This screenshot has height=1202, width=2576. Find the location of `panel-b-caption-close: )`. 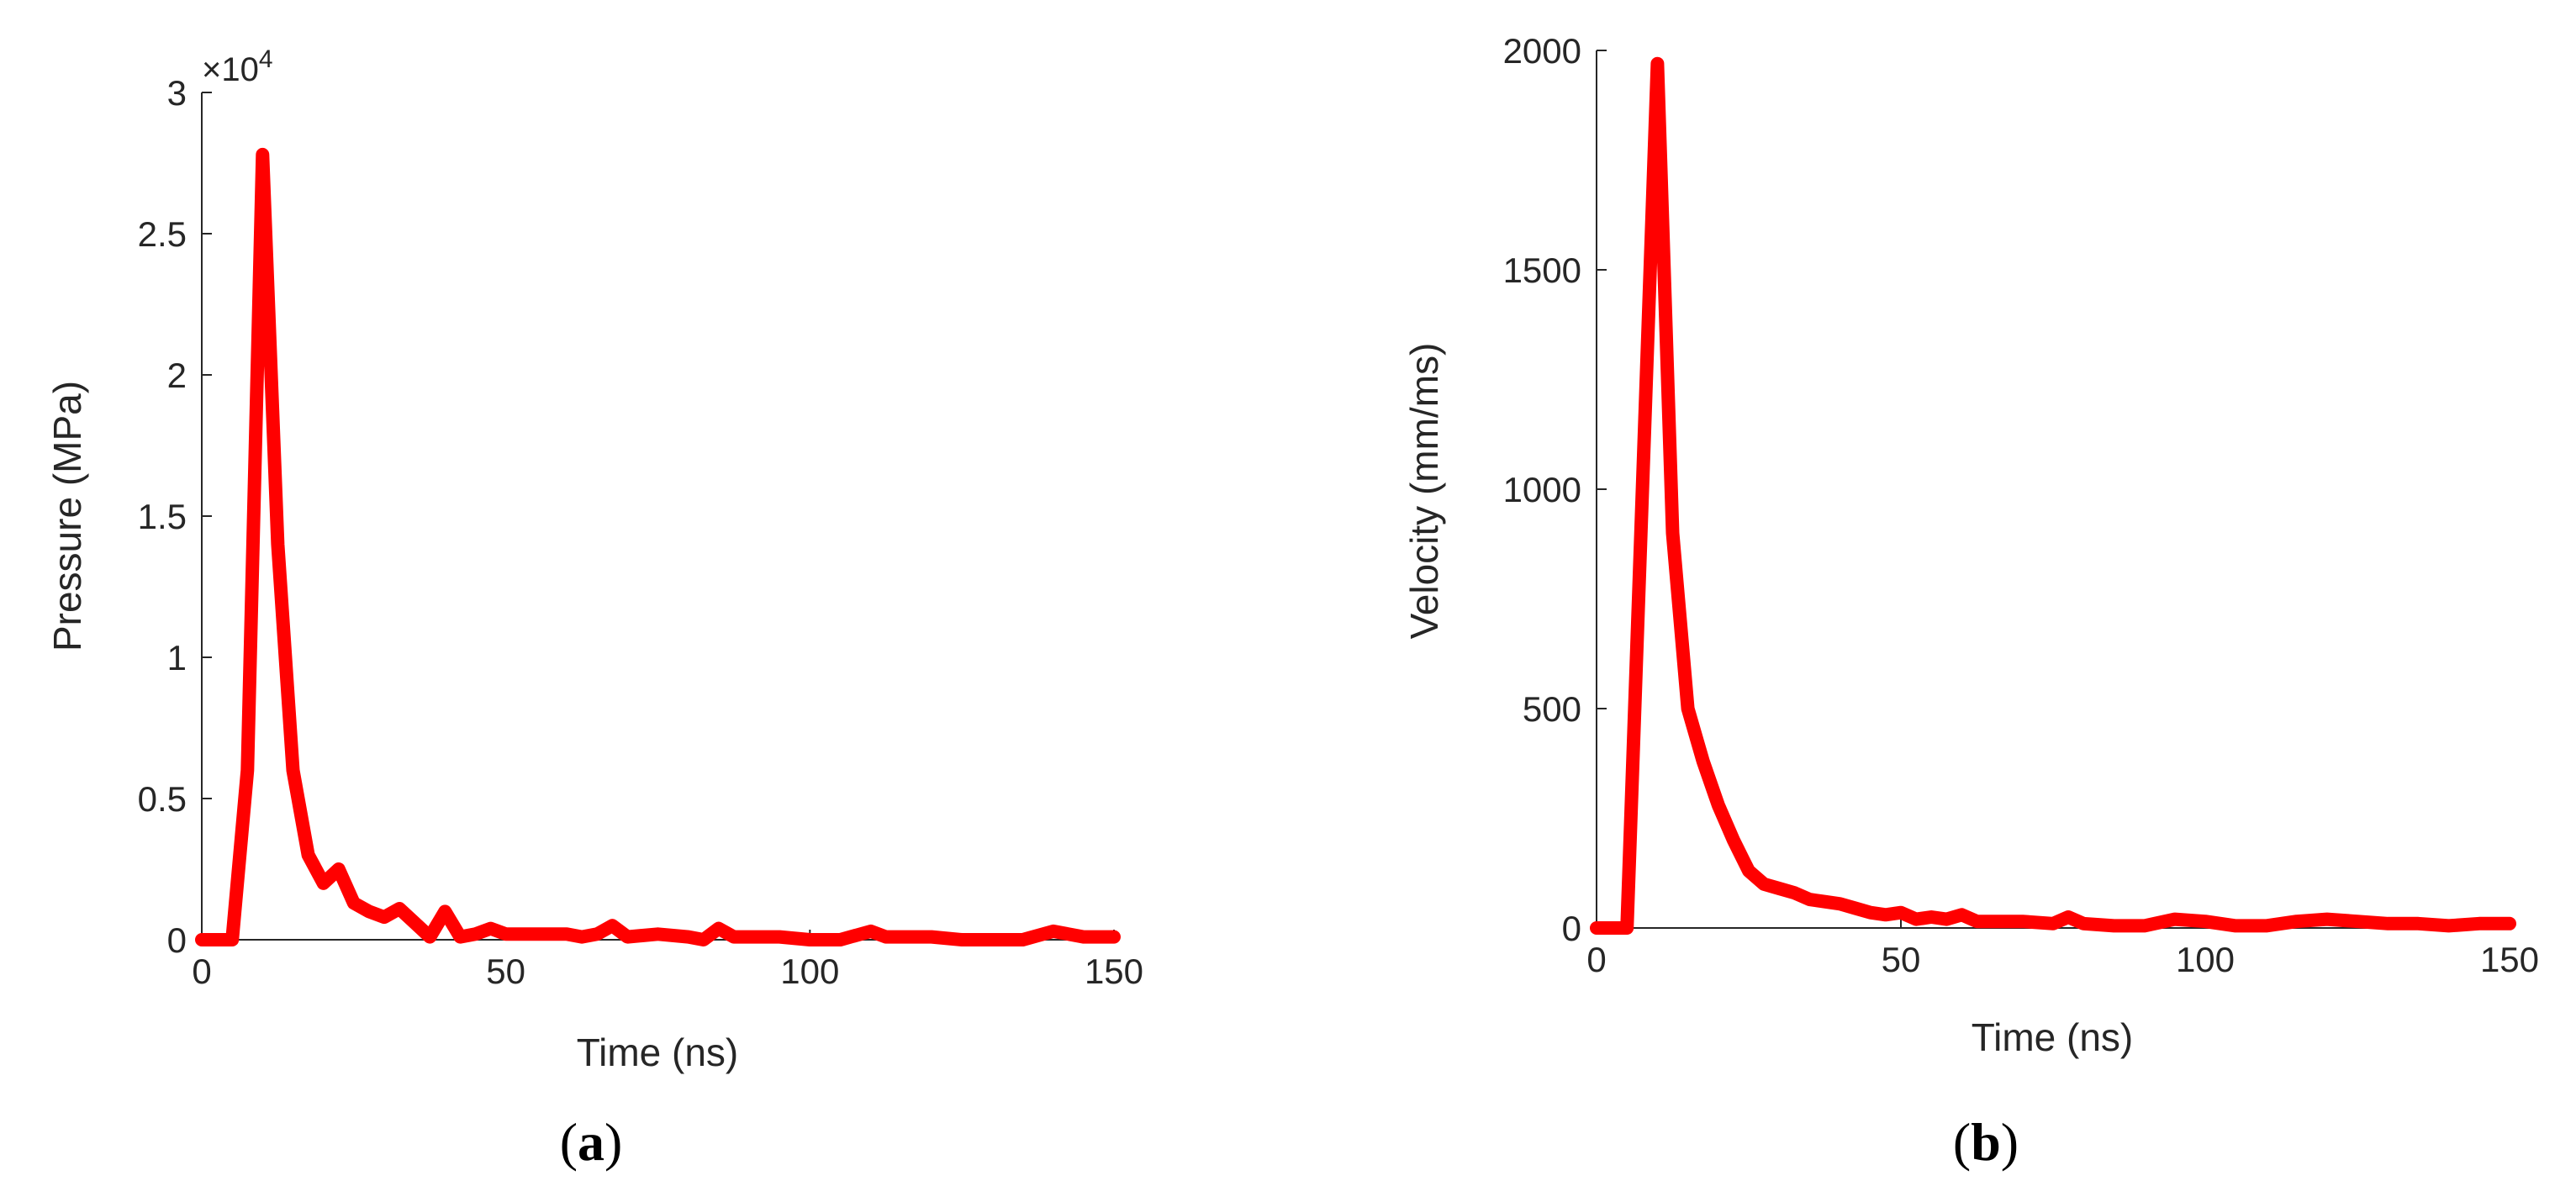

panel-b-caption-close: ) is located at coordinates (2010, 1142).